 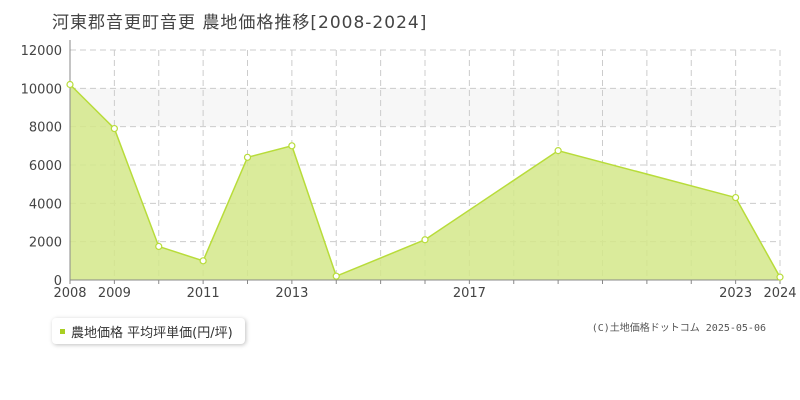 I want to click on x-tick-label: 2011, so click(x=203, y=293).